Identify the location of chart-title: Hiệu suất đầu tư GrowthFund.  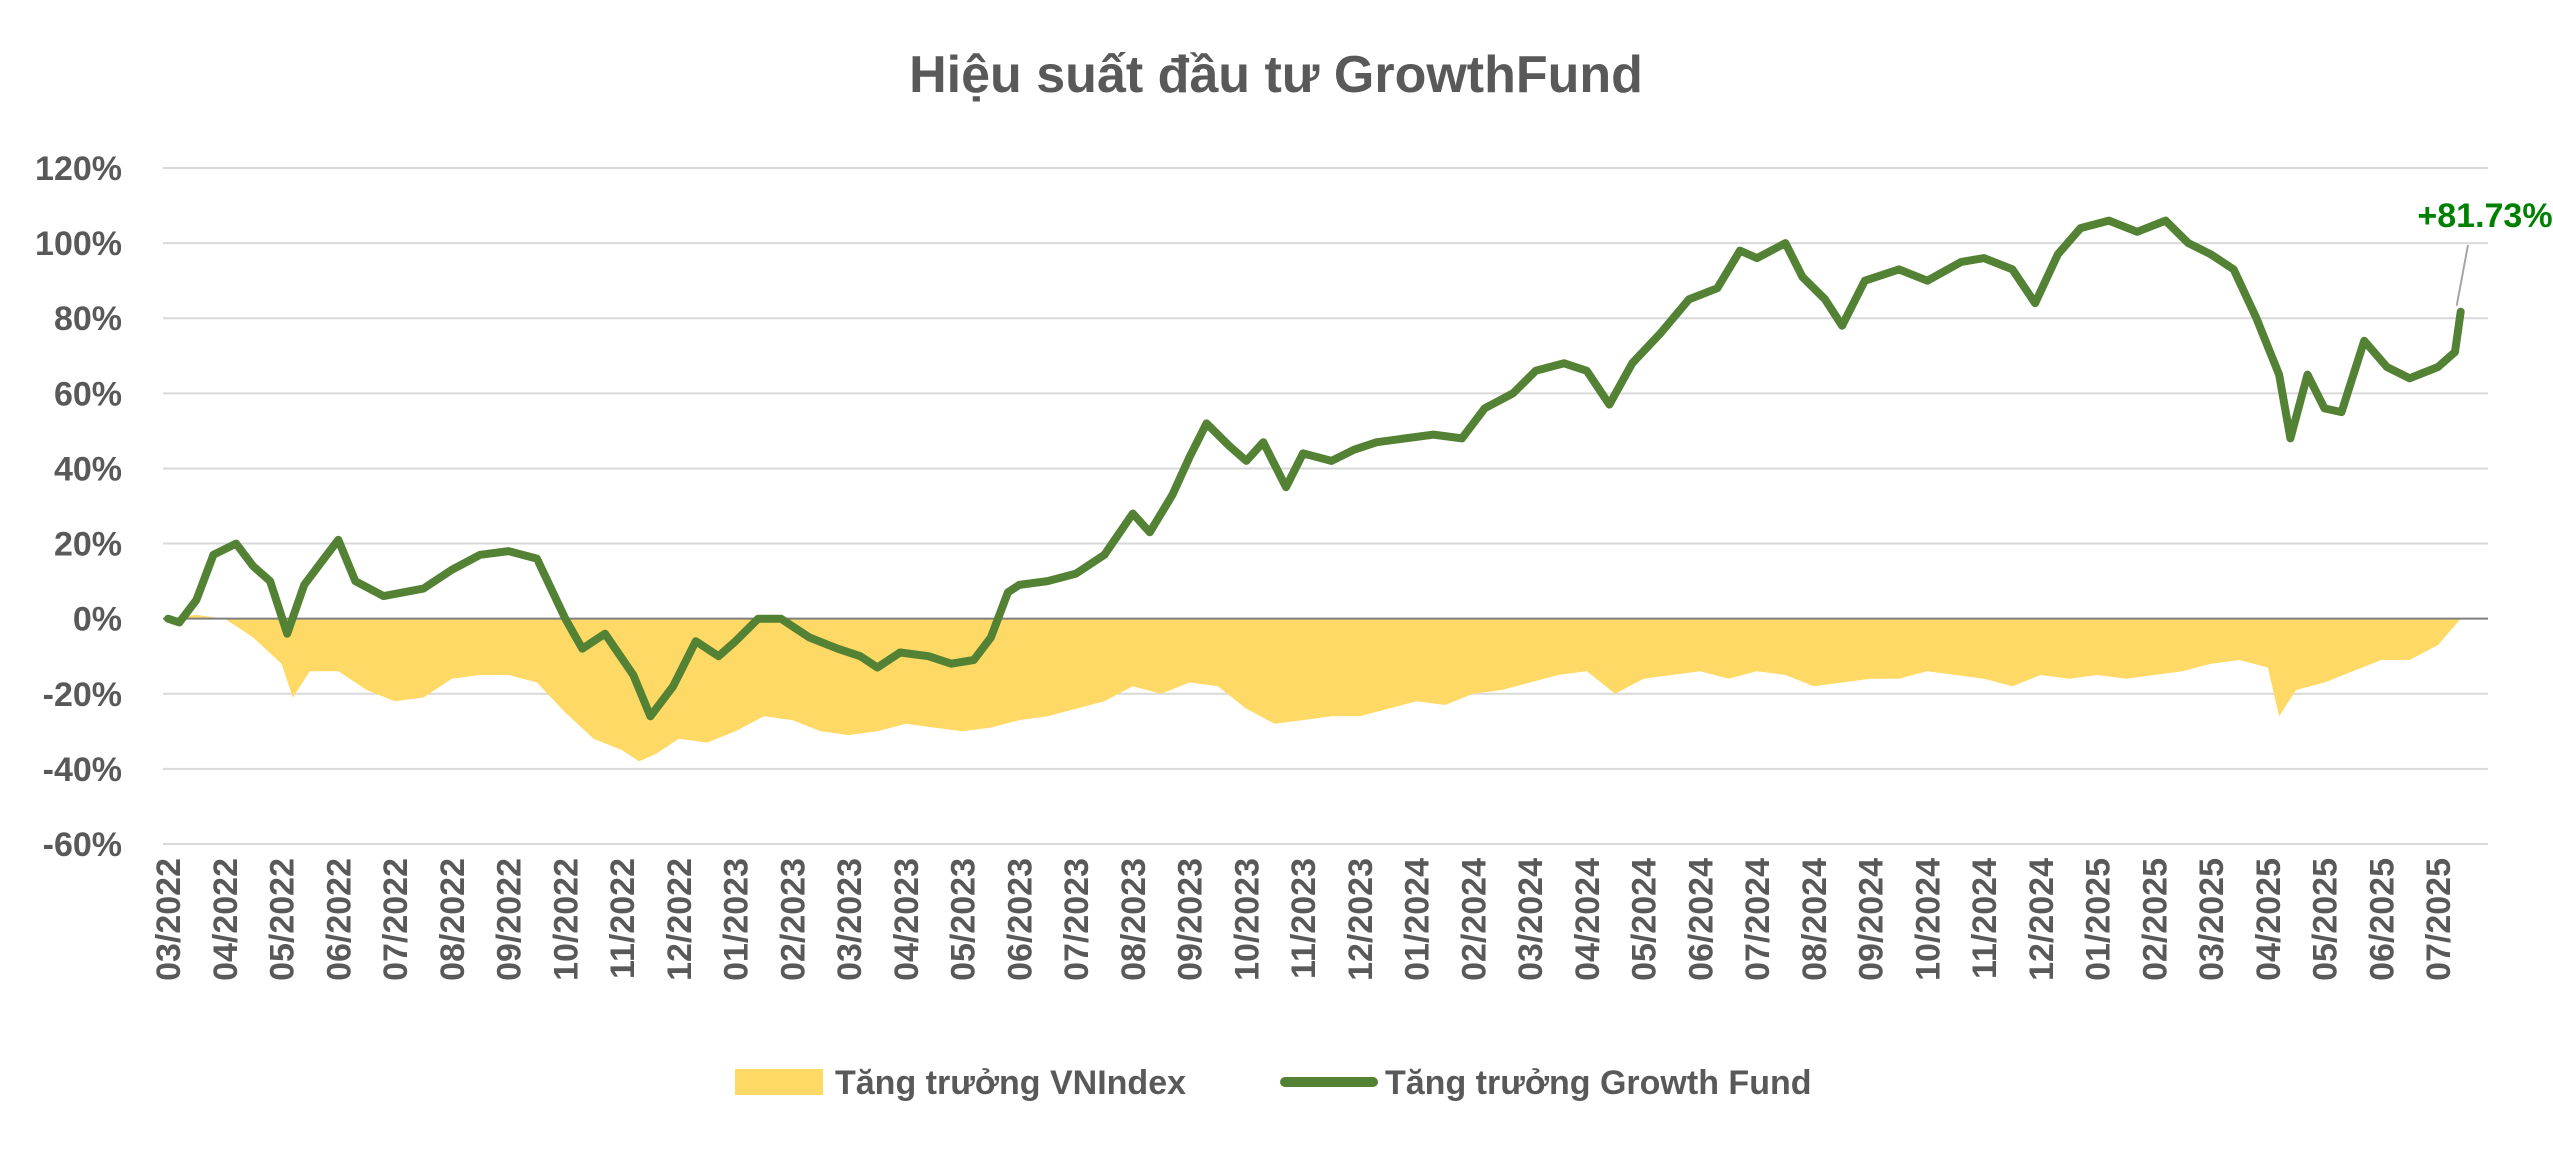
(1276, 75).